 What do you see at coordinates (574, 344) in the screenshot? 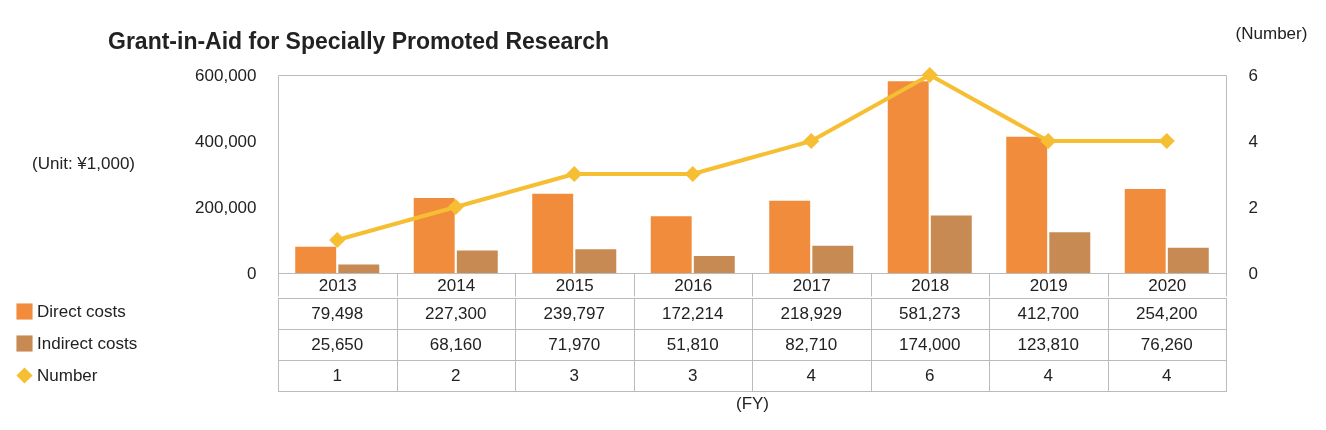
I see `data-label: 71,970` at bounding box center [574, 344].